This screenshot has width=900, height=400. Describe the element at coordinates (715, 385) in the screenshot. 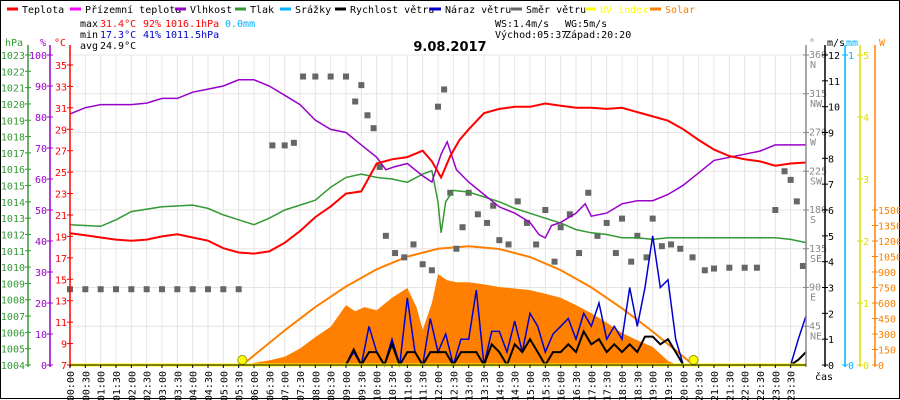

I see `x-tick-label: 21:00` at that location.